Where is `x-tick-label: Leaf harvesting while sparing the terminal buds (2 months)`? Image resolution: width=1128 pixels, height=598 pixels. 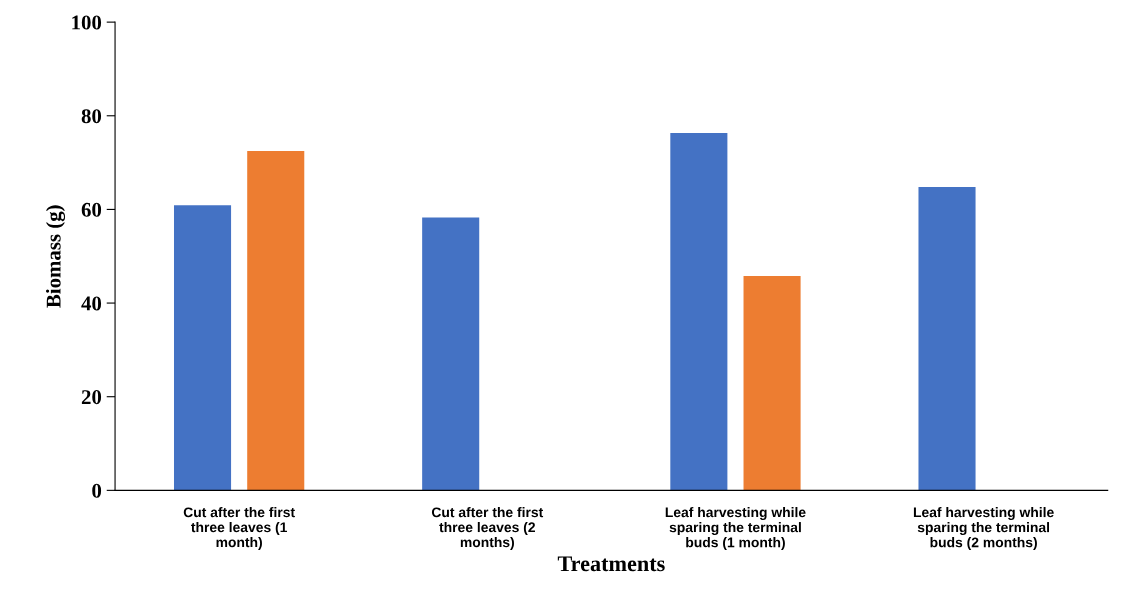
x-tick-label: Leaf harvesting while sparing the terminal buds (2 months) is located at coordinates (983, 529).